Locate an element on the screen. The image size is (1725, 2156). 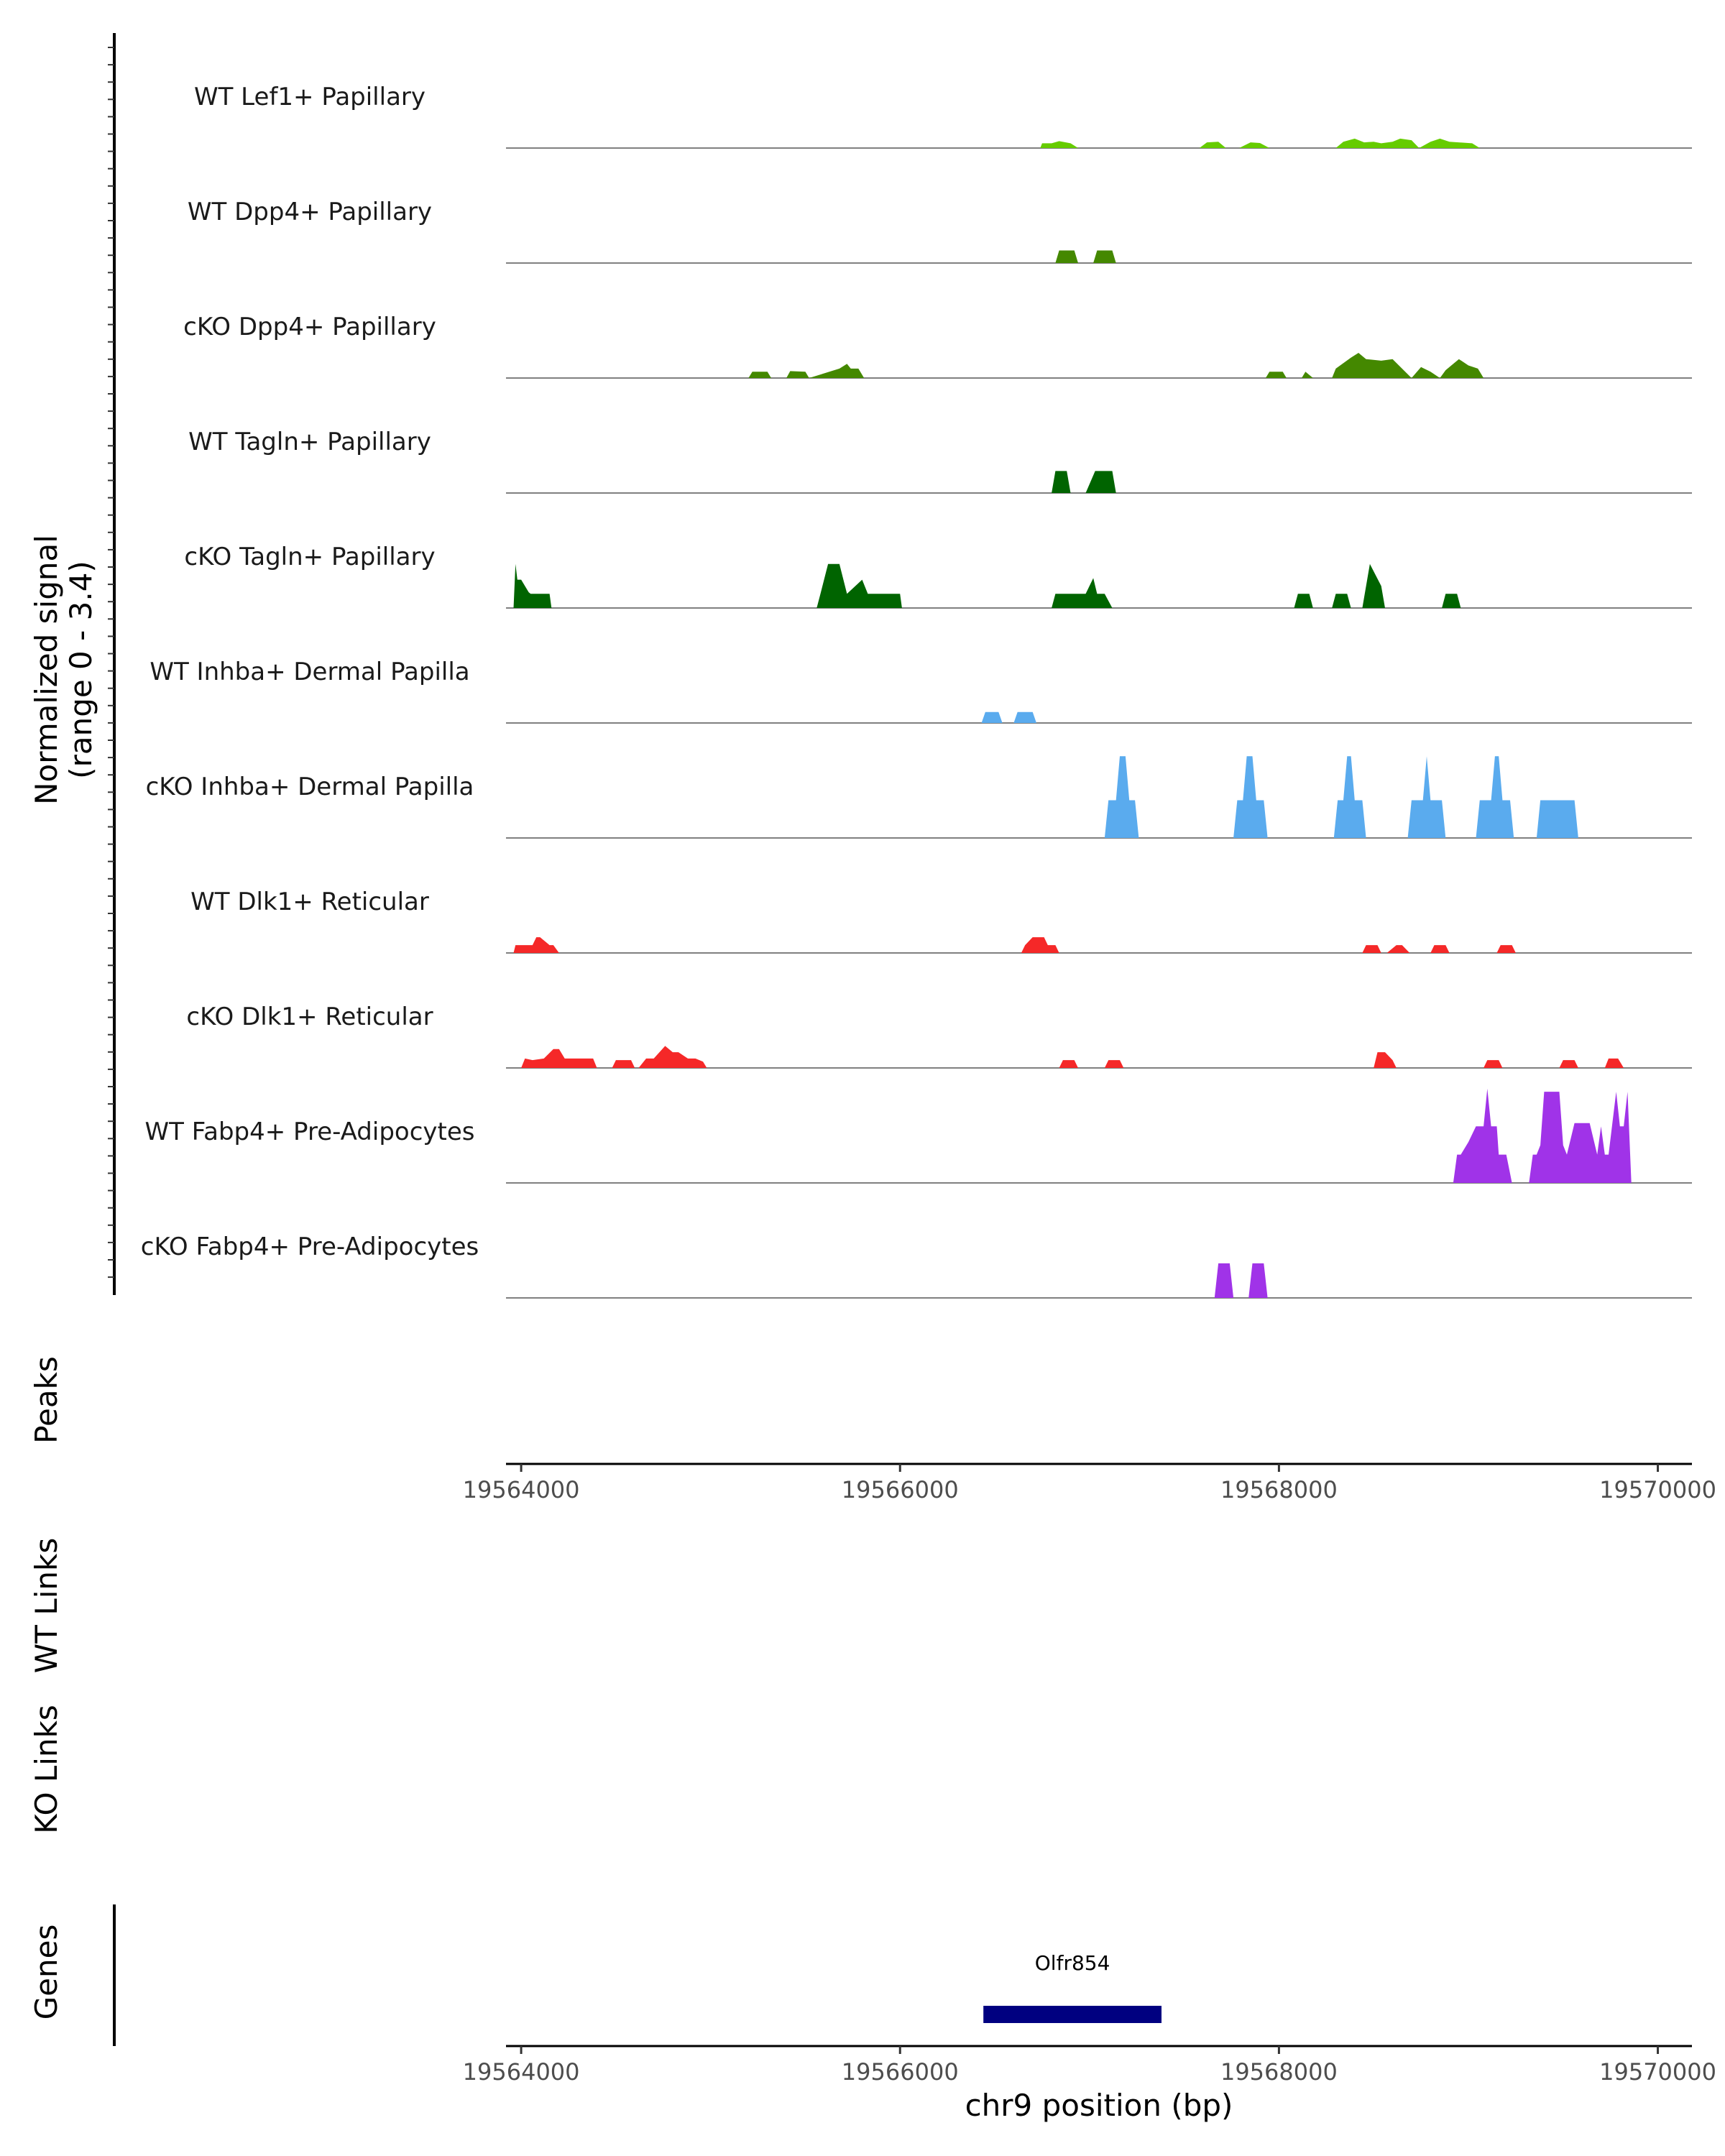
track-label: WT Dlk1+ Reticular is located at coordinates (309, 902).